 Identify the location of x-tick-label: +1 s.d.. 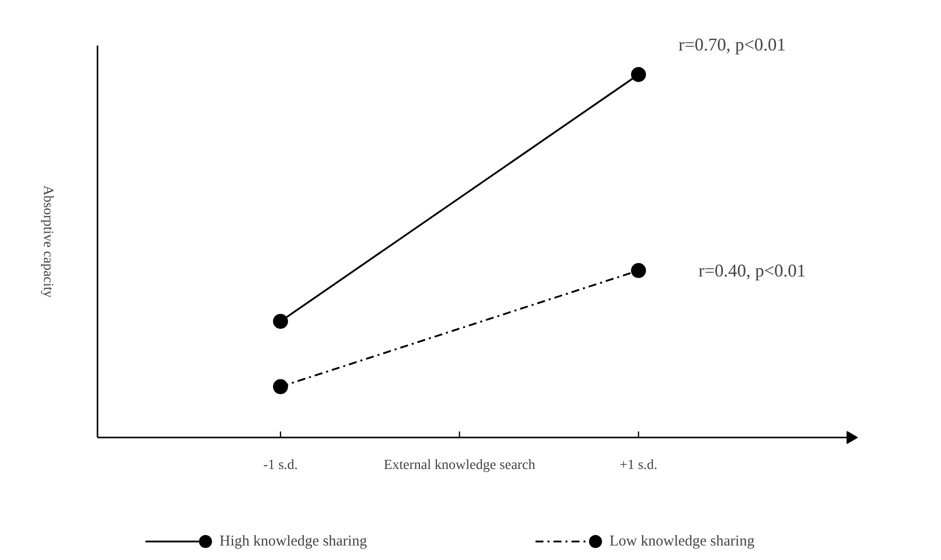
(639, 465).